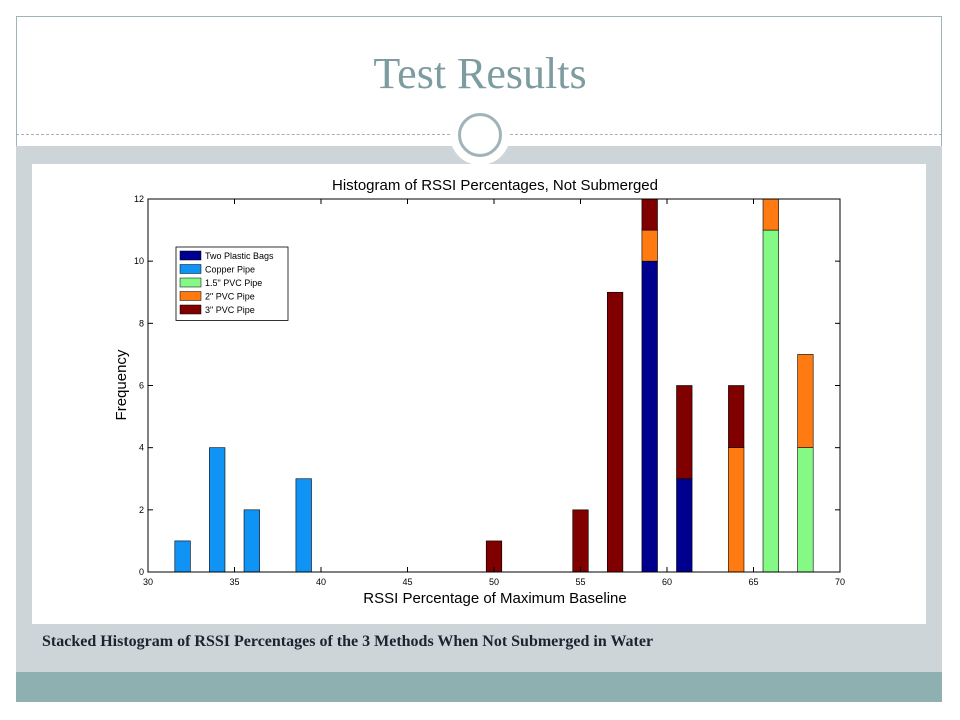  What do you see at coordinates (234, 582) in the screenshot?
I see `x-tick-label: 35` at bounding box center [234, 582].